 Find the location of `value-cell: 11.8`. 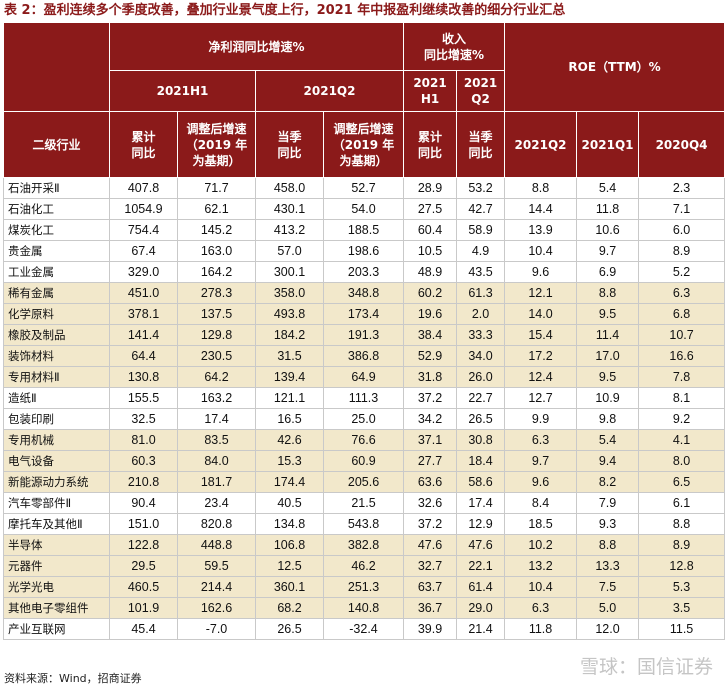

value-cell: 11.8 is located at coordinates (541, 629).